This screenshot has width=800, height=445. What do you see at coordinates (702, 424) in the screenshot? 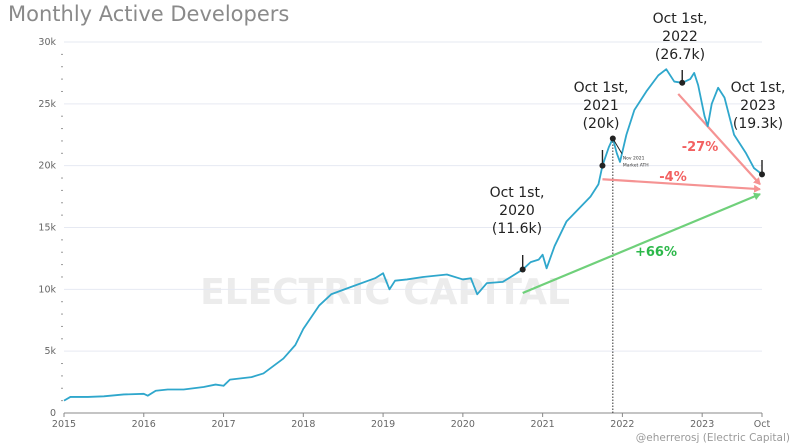
I see `x-tick-label: 2023` at bounding box center [702, 424].